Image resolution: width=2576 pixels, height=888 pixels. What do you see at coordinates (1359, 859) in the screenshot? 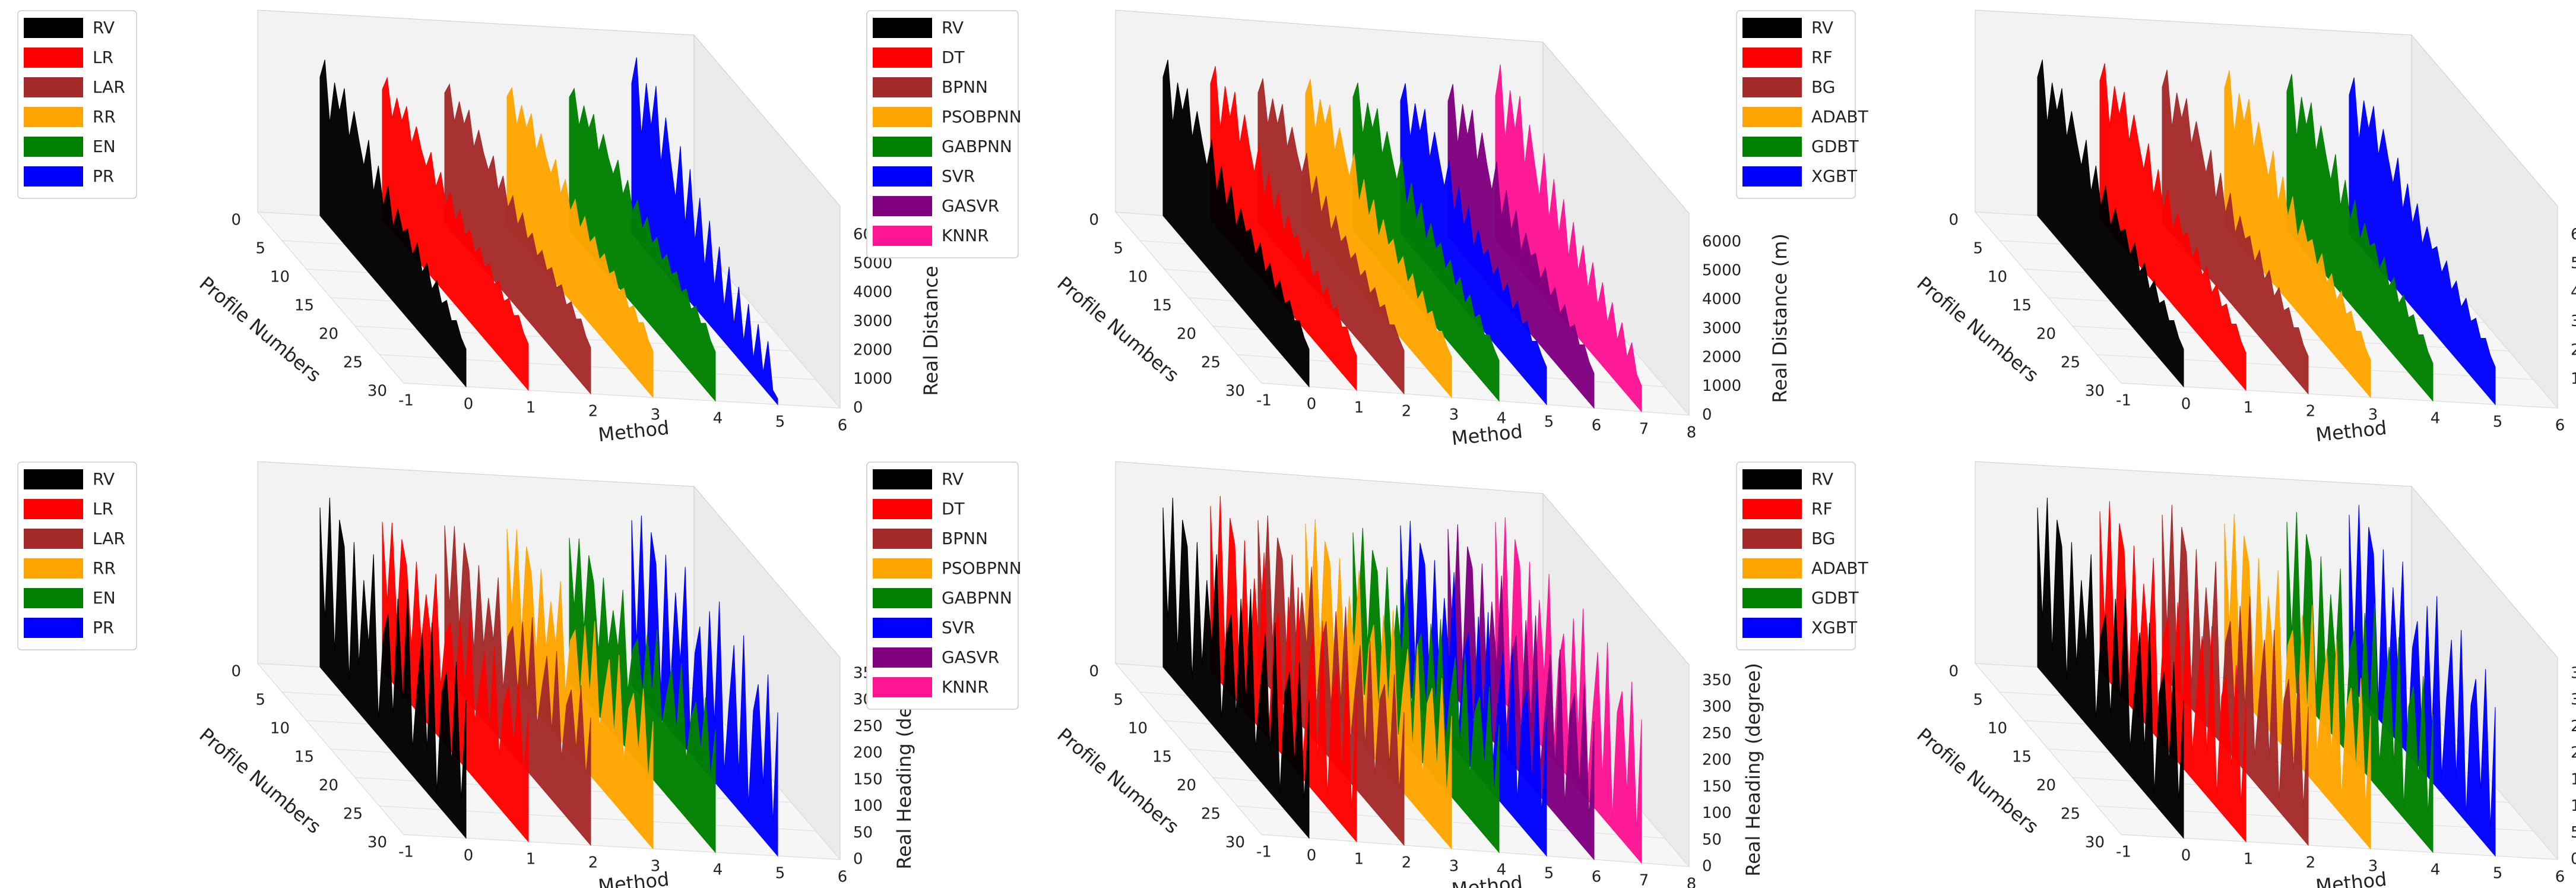
I see `method-tick-label: 1` at bounding box center [1359, 859].